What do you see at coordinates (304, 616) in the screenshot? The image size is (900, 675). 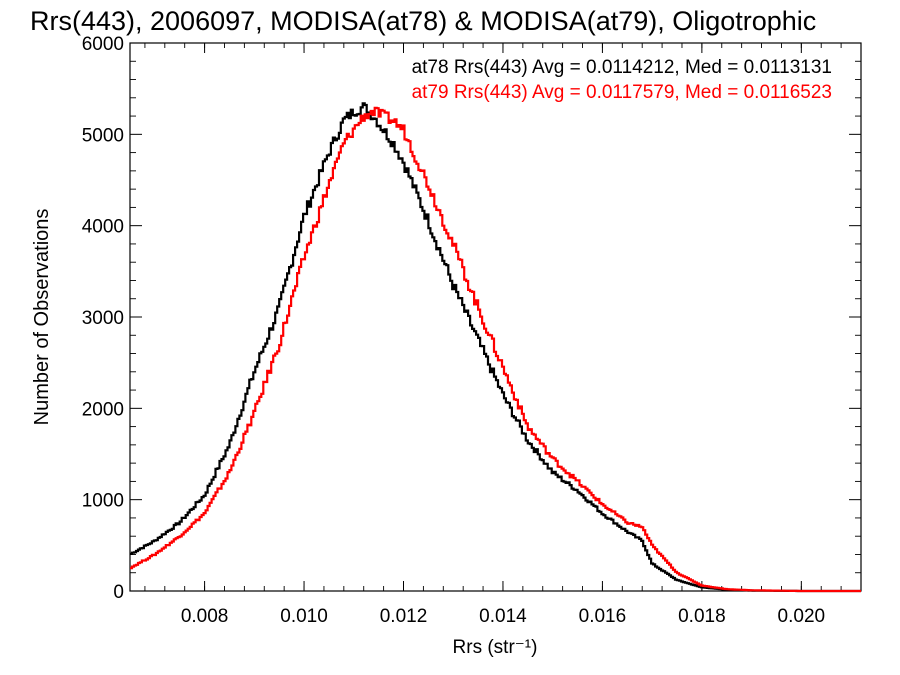 I see `x-tick-label: 0.010` at bounding box center [304, 616].